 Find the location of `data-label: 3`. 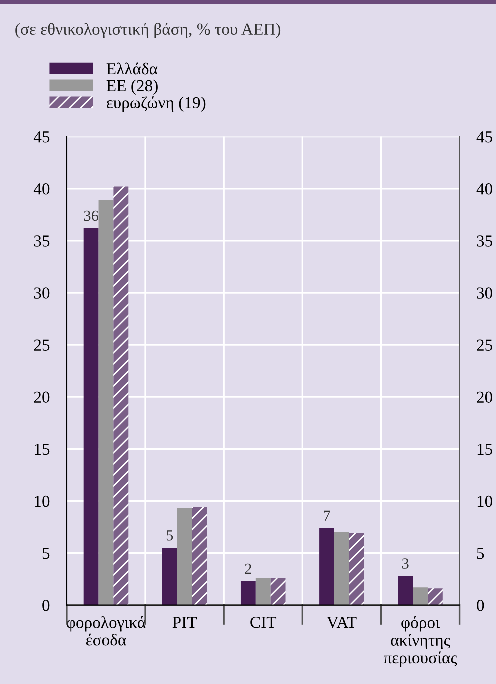

data-label: 3 is located at coordinates (405, 563).